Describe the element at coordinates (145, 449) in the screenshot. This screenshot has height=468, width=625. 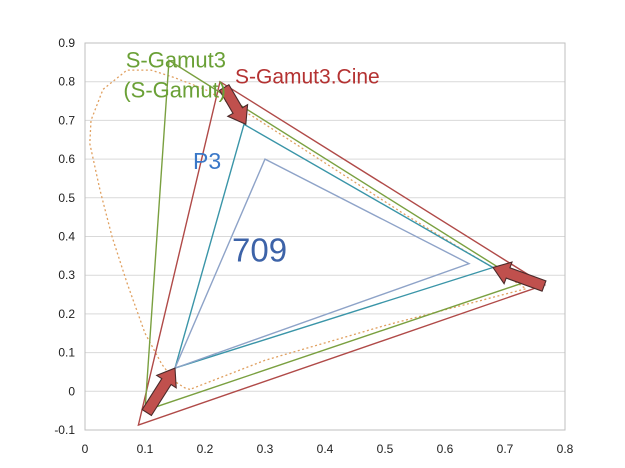
I see `x-tick-label: 0.1` at that location.